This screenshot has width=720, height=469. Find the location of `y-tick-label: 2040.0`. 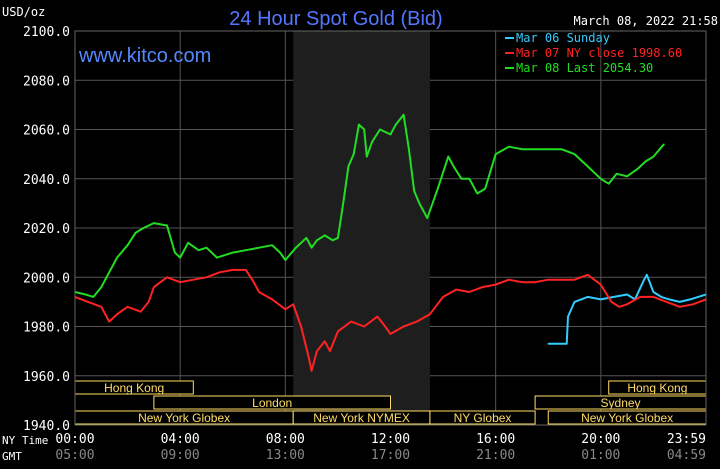

y-tick-label: 2040.0 is located at coordinates (46, 180).